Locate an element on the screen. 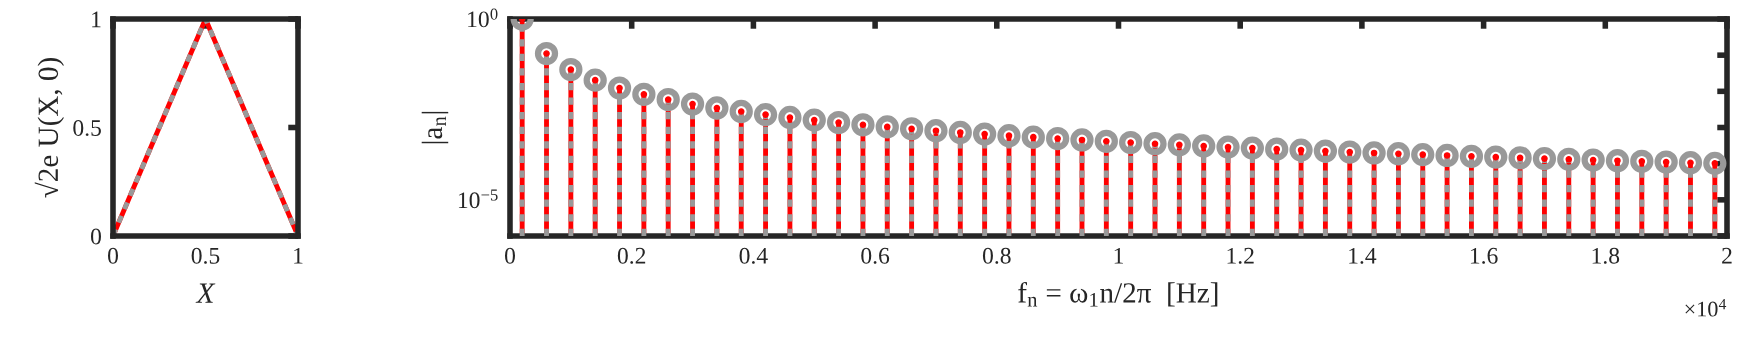 This screenshot has width=1743, height=345. x-tick-label: 1.4 is located at coordinates (1363, 255).